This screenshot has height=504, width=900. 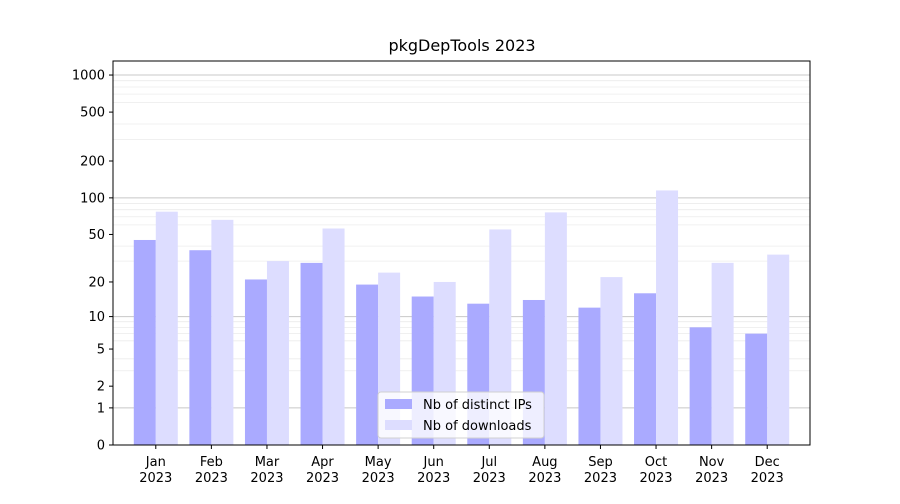 What do you see at coordinates (155, 462) in the screenshot?
I see `x-tick-label-month: Jan` at bounding box center [155, 462].